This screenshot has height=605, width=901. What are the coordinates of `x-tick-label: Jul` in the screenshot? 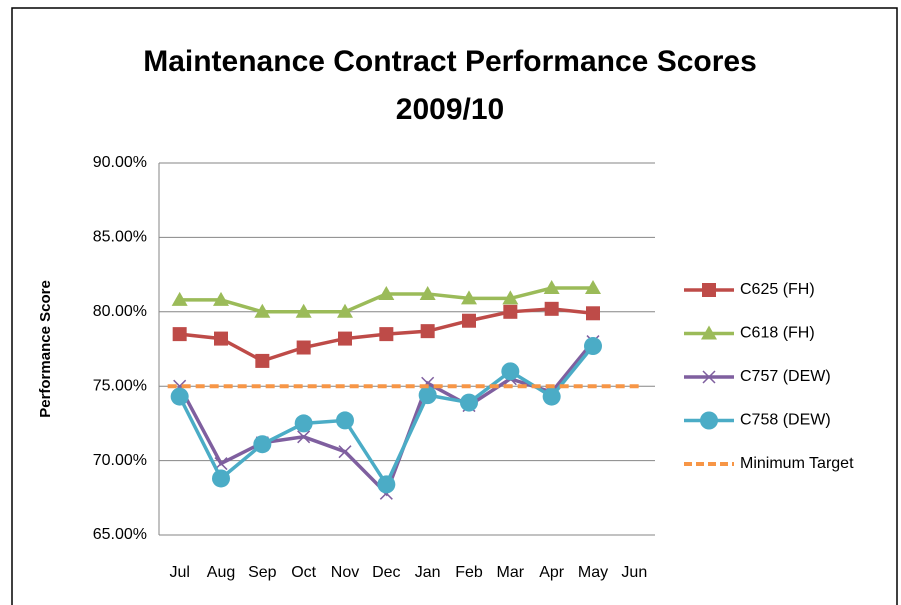 It's located at (179, 572).